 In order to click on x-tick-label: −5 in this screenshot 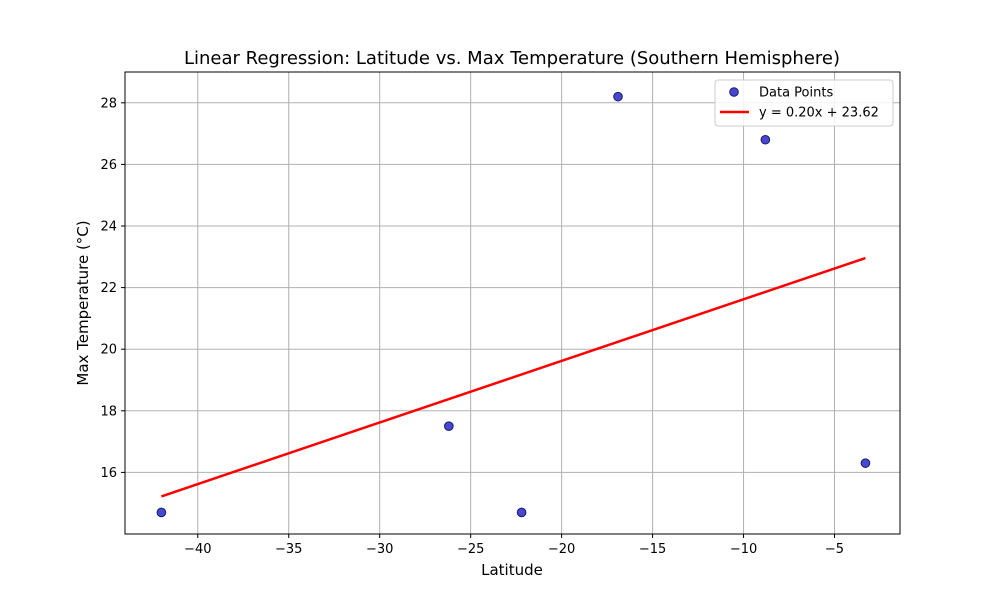, I will do `click(834, 549)`.